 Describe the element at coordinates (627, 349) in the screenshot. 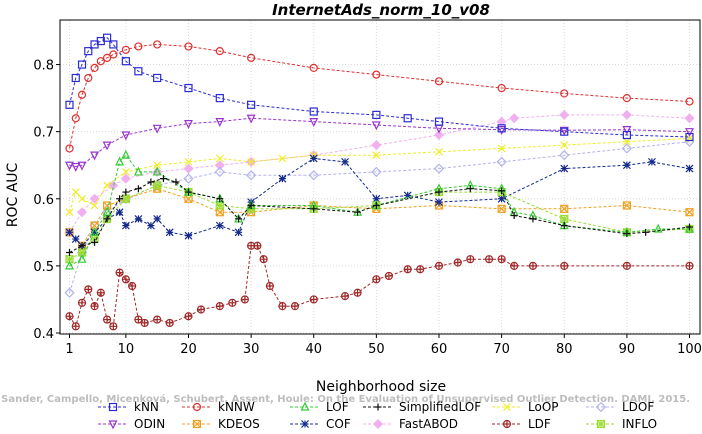

I see `x-tick-label: 90` at that location.